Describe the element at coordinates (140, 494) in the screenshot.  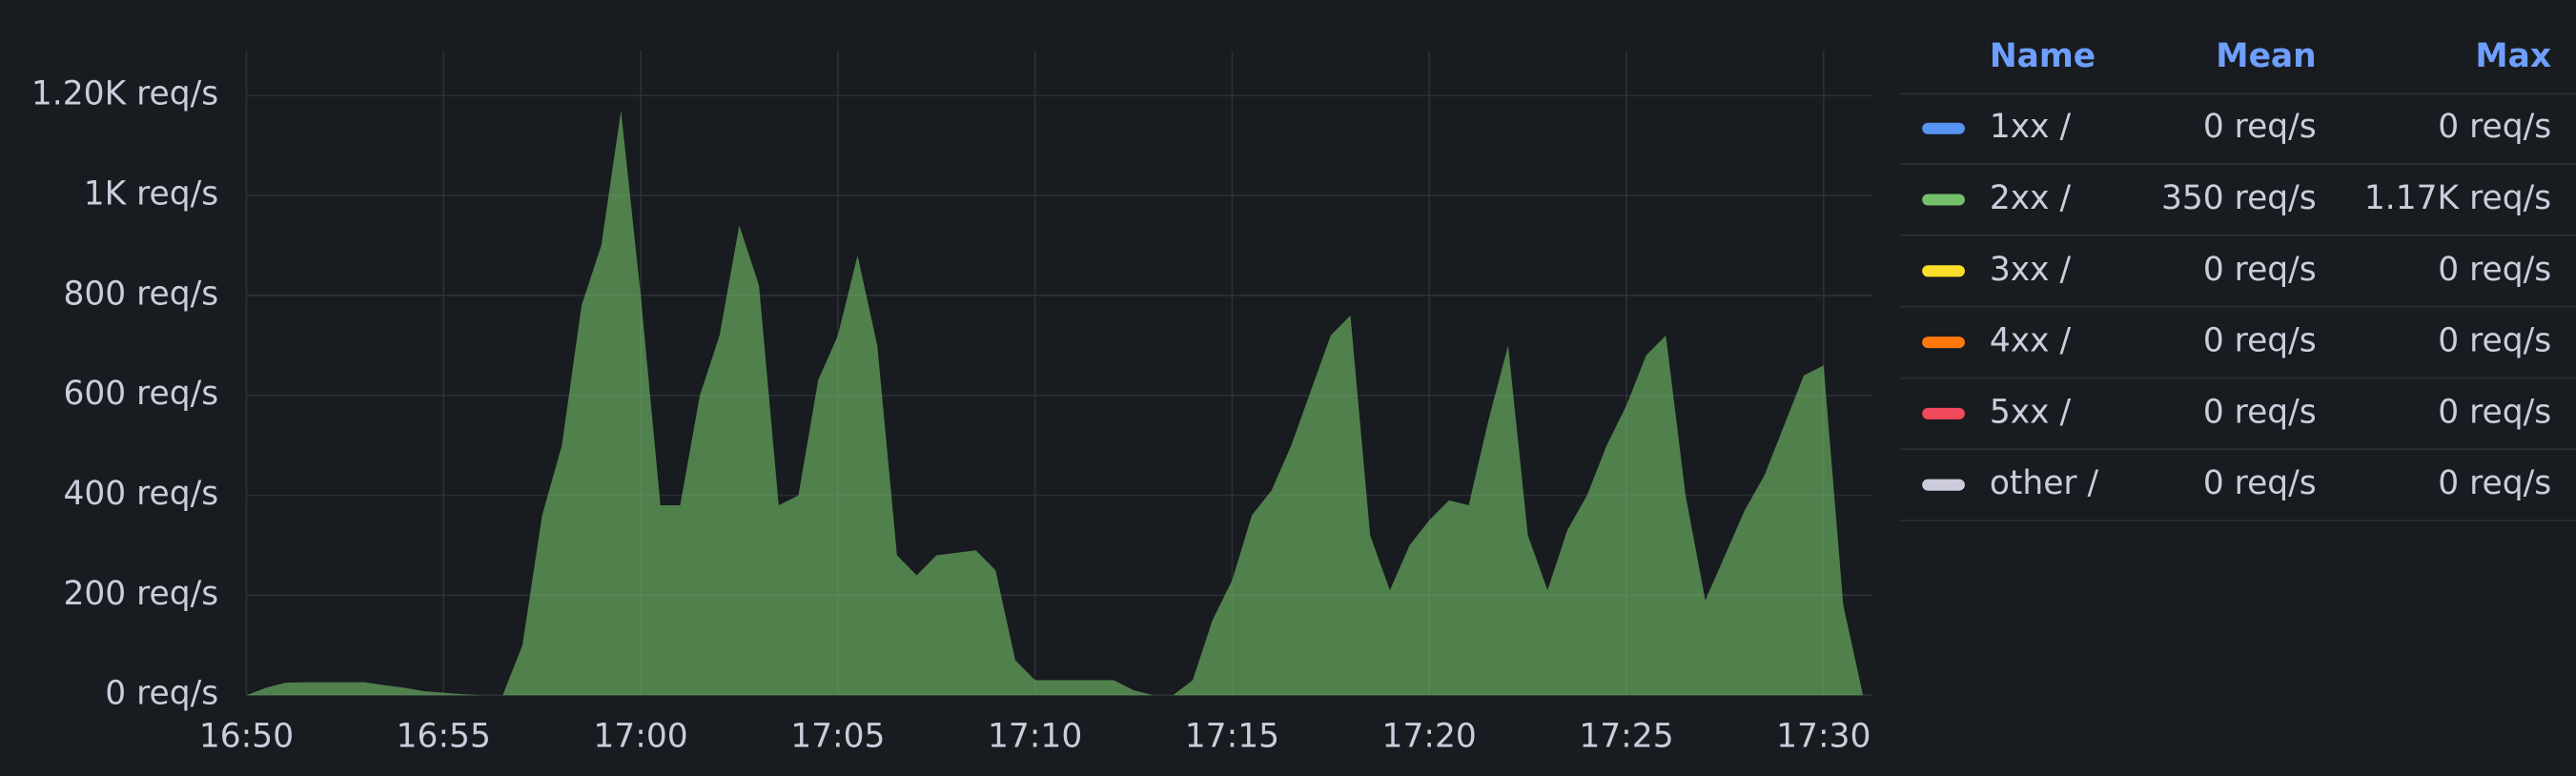
I see `y-tick-label: 400 req/s` at that location.